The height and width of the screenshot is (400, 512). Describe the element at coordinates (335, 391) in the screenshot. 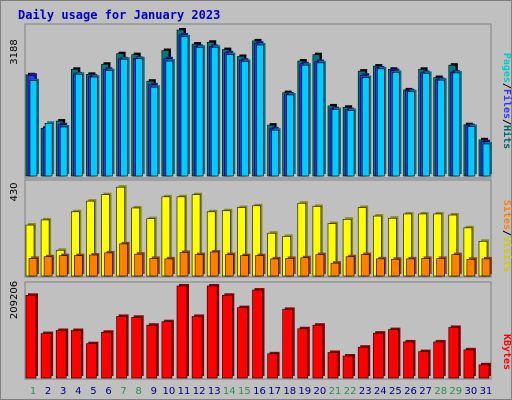

I see `day-label: 21` at that location.